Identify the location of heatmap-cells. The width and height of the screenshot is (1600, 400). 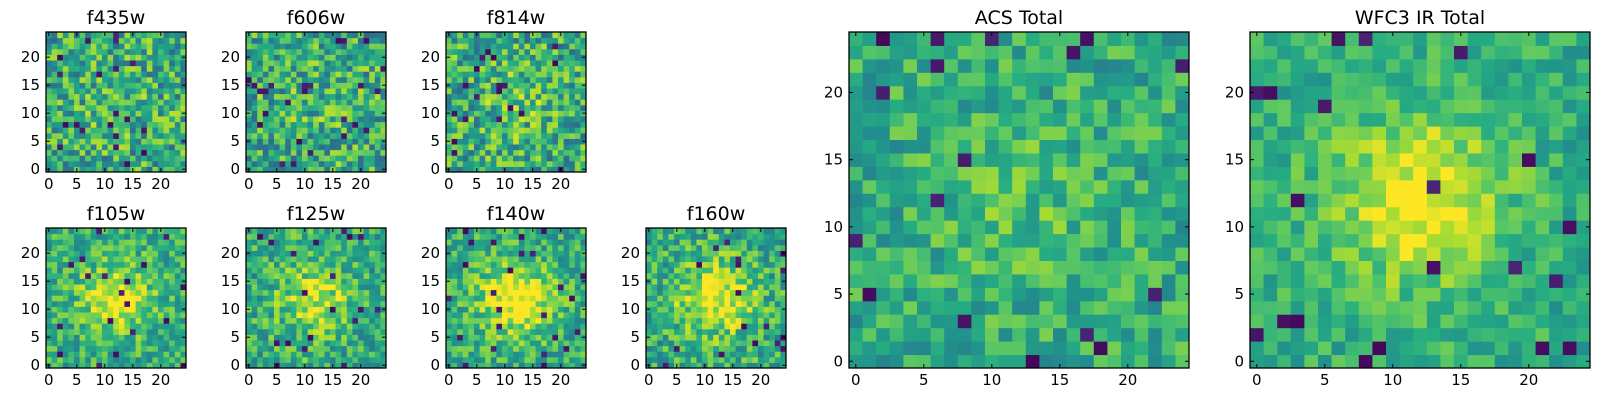
(316, 102).